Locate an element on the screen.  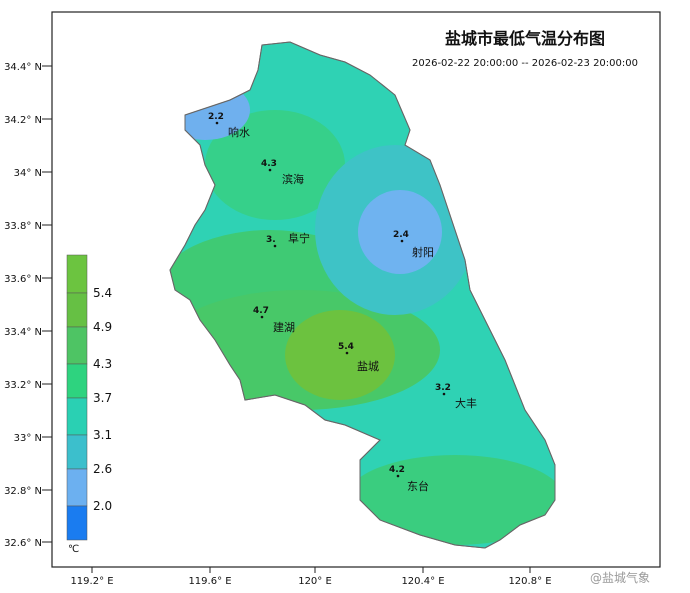
lat-tick-label: 34.4° N is located at coordinates (23, 67).